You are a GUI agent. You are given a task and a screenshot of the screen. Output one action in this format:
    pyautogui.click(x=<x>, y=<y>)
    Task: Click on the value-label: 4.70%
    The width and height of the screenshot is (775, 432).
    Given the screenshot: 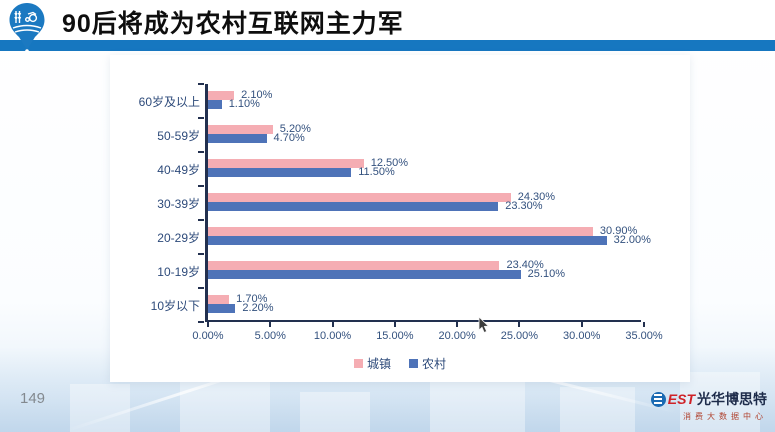 What is the action you would take?
    pyautogui.click(x=289, y=138)
    